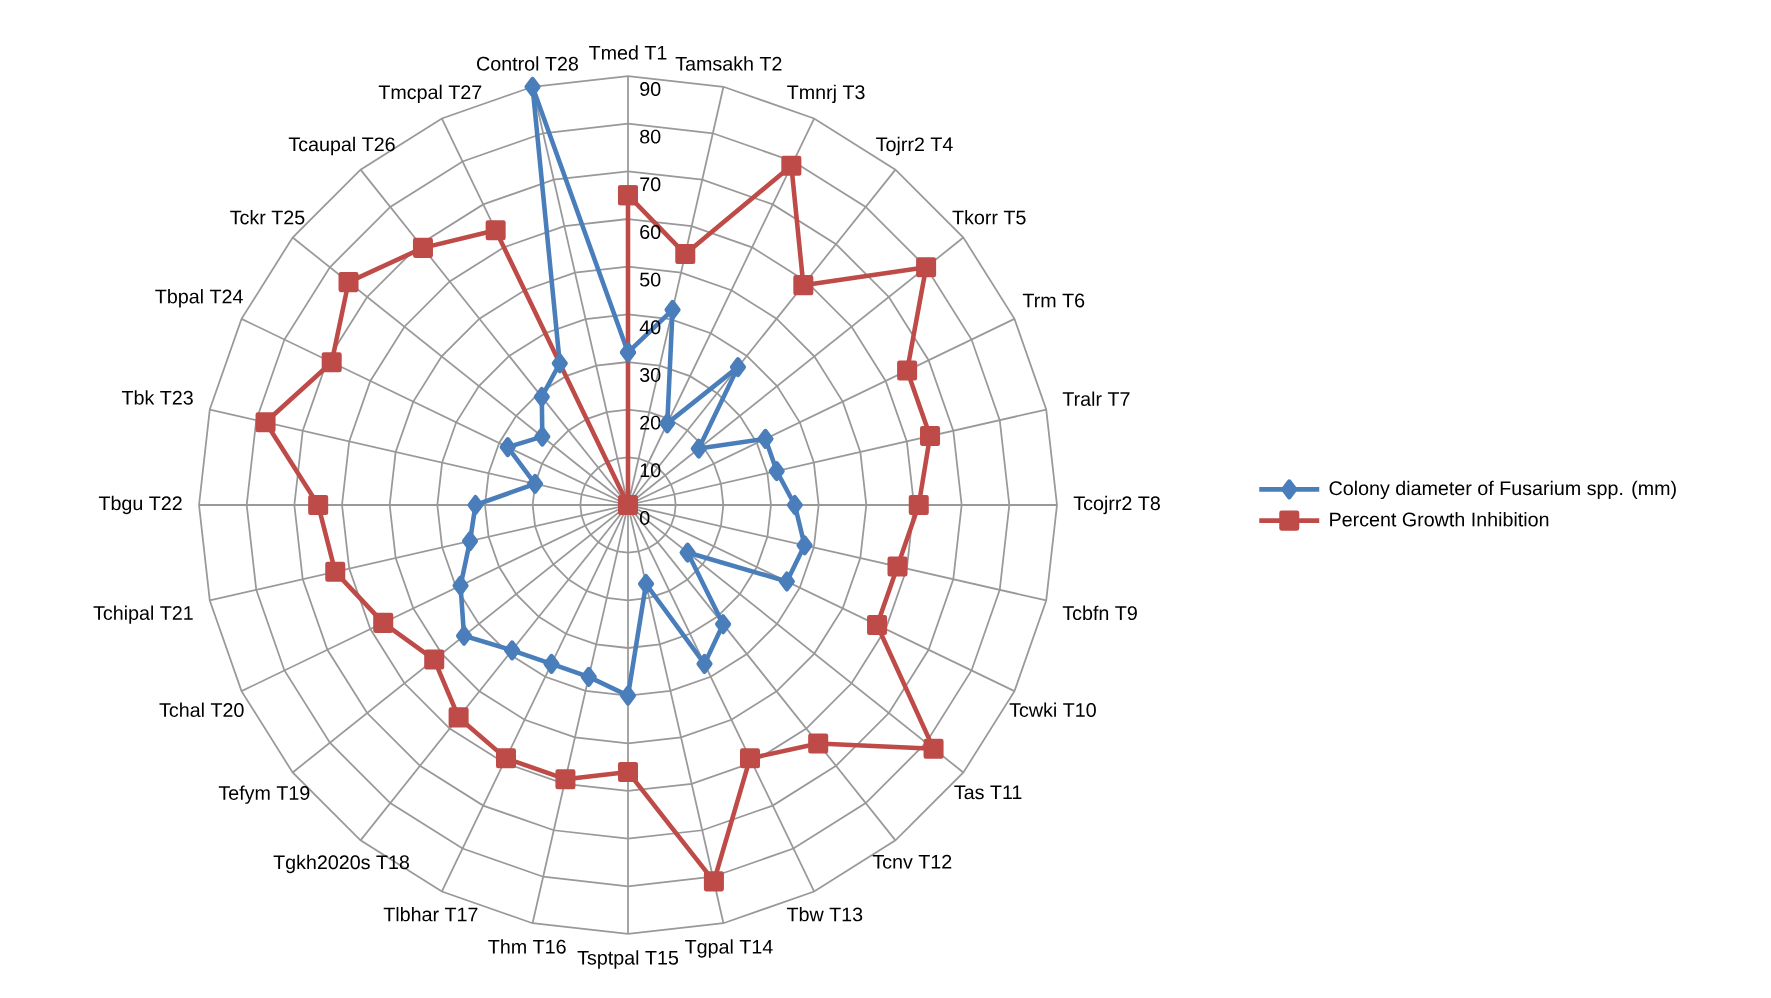  I want to click on spoke-label: Tbgu T22, so click(140, 505).